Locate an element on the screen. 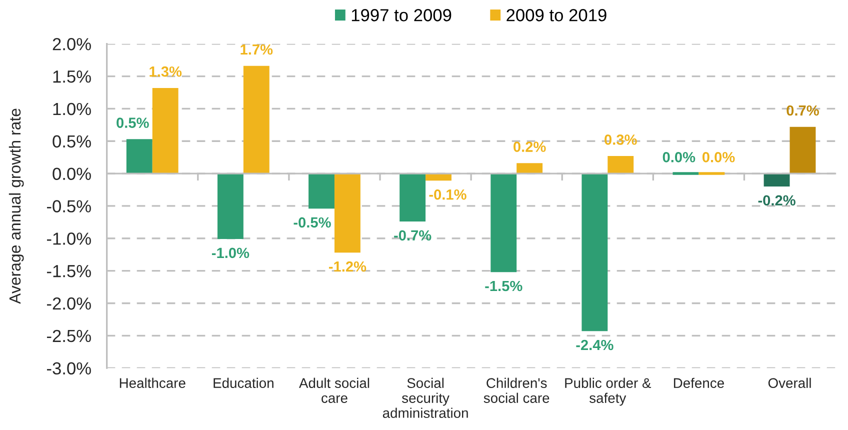 The width and height of the screenshot is (848, 430). x-tick-label: Children's social care is located at coordinates (517, 390).